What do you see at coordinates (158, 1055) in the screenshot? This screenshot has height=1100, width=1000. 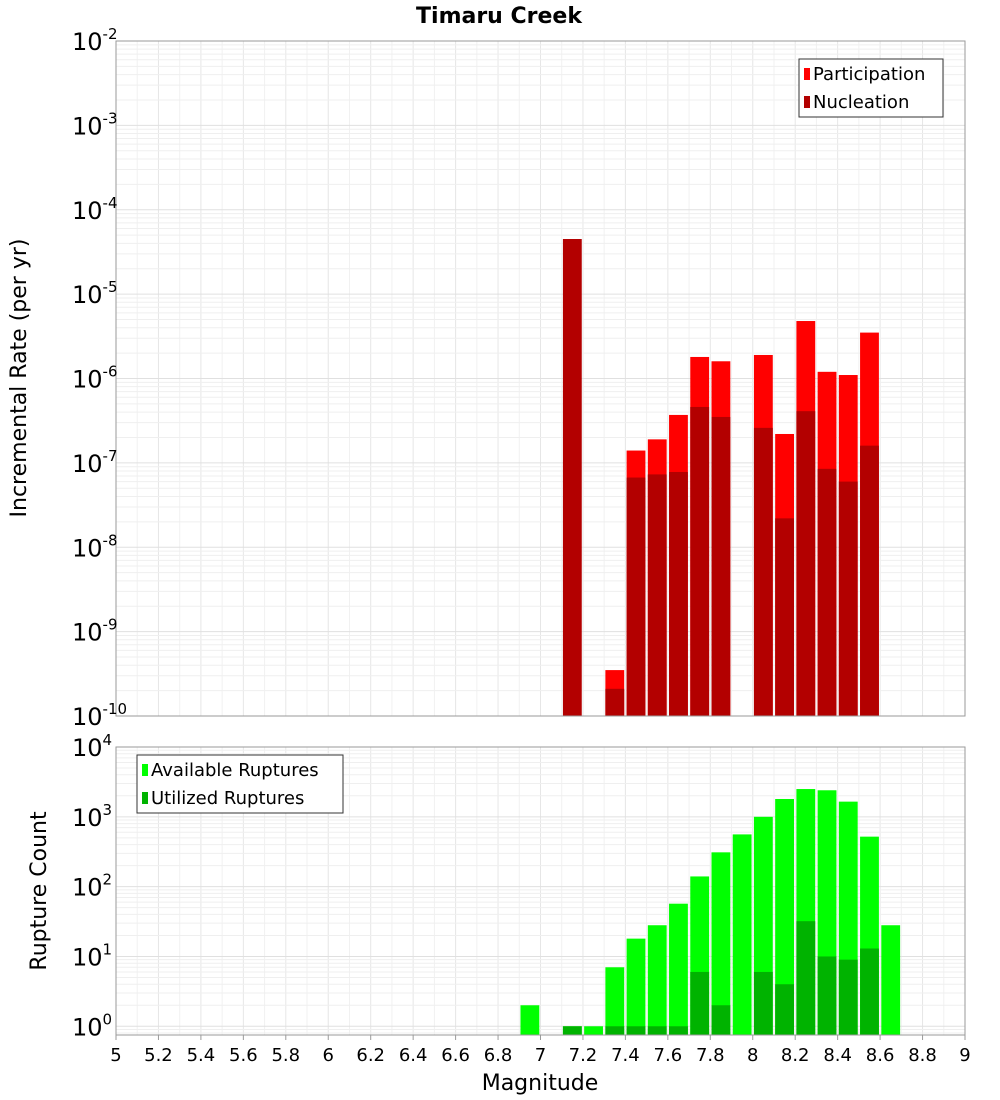 I see `x-tick-label: 5.2` at bounding box center [158, 1055].